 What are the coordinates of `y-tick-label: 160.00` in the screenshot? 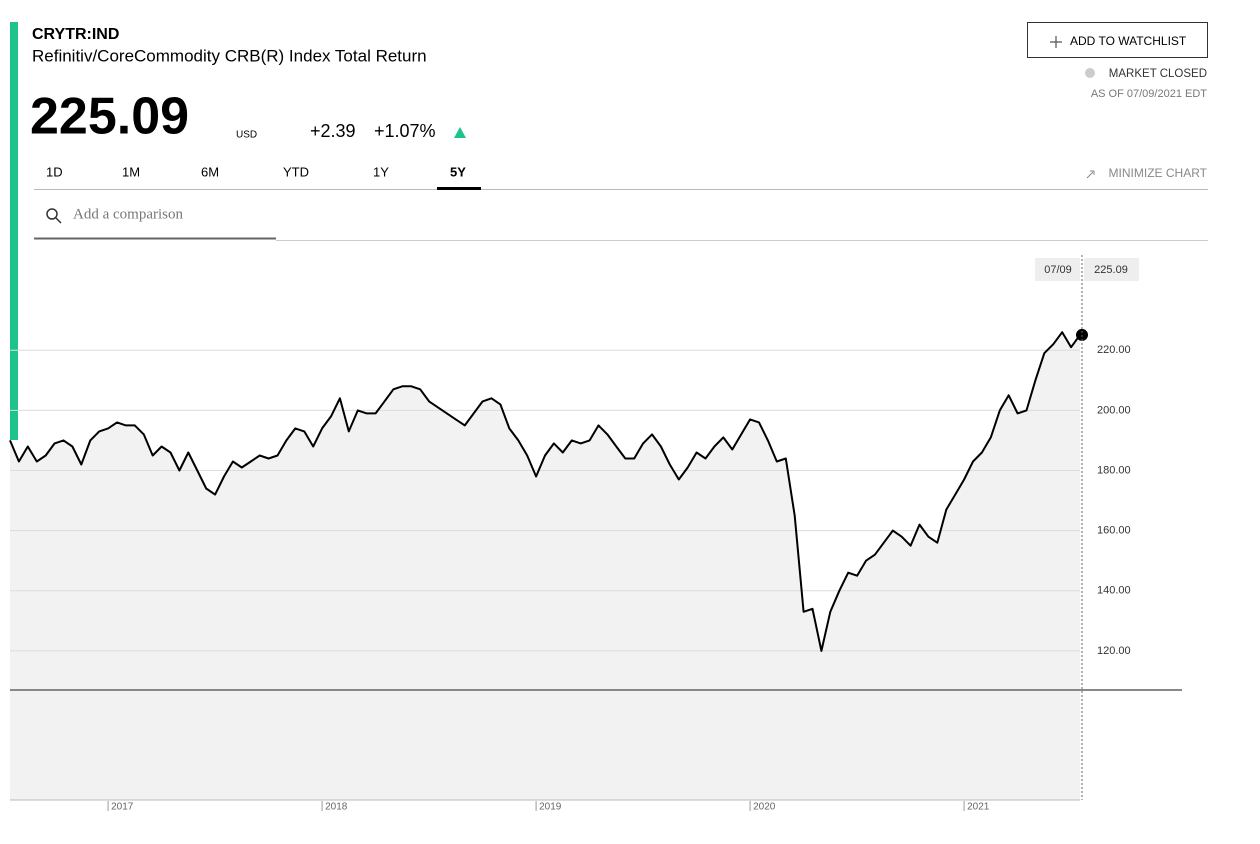 It's located at (1114, 531).